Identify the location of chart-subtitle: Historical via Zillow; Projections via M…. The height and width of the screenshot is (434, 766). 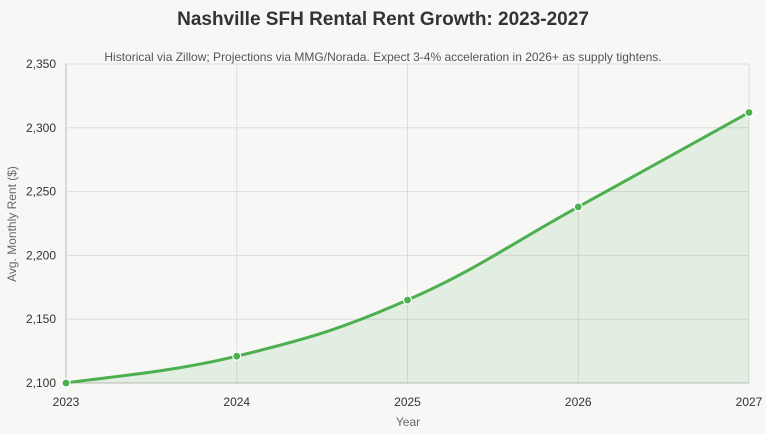
(382, 57).